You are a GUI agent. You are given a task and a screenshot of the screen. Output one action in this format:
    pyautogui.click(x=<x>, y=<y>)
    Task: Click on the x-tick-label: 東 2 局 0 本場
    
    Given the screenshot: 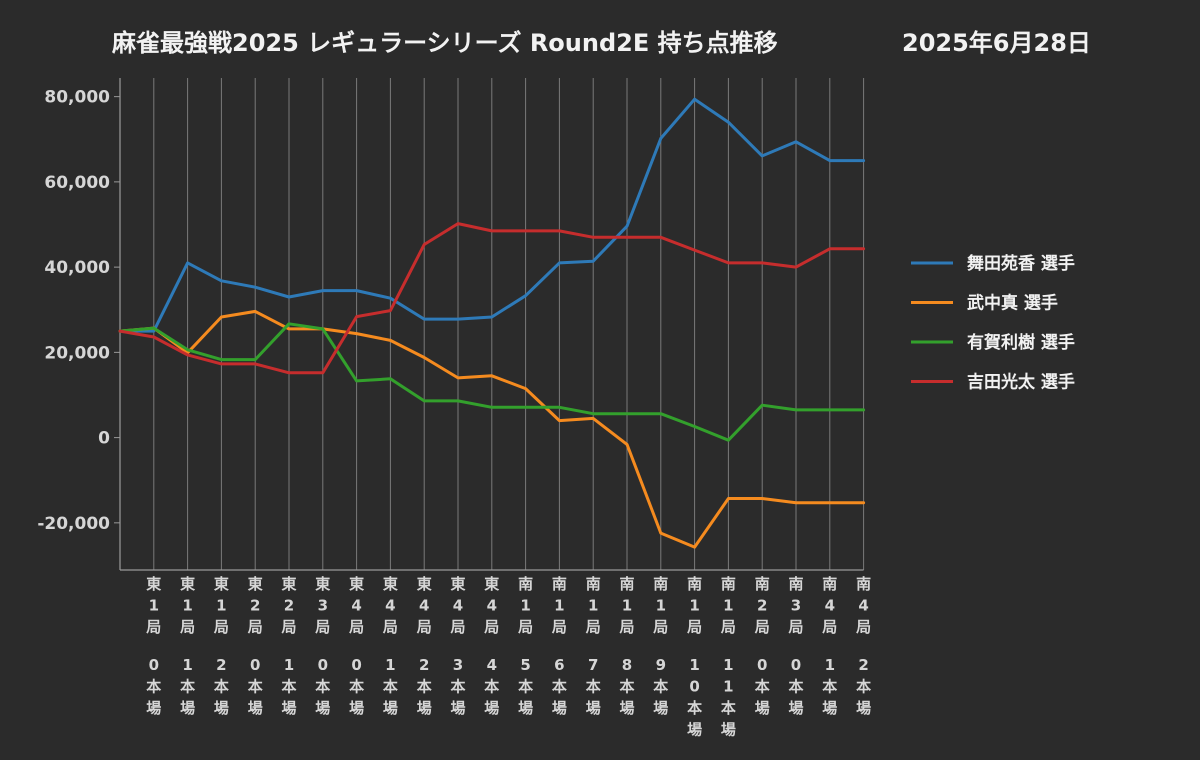 What is the action you would take?
    pyautogui.click(x=255, y=646)
    